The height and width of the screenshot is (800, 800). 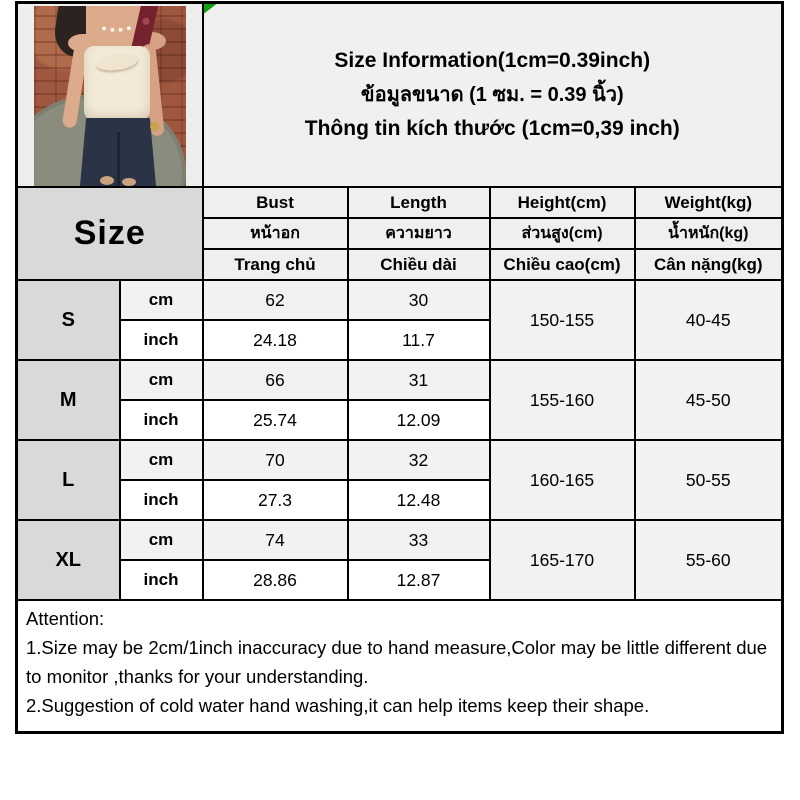 I want to click on xl-bust-inch: 28.86, so click(x=275, y=580).